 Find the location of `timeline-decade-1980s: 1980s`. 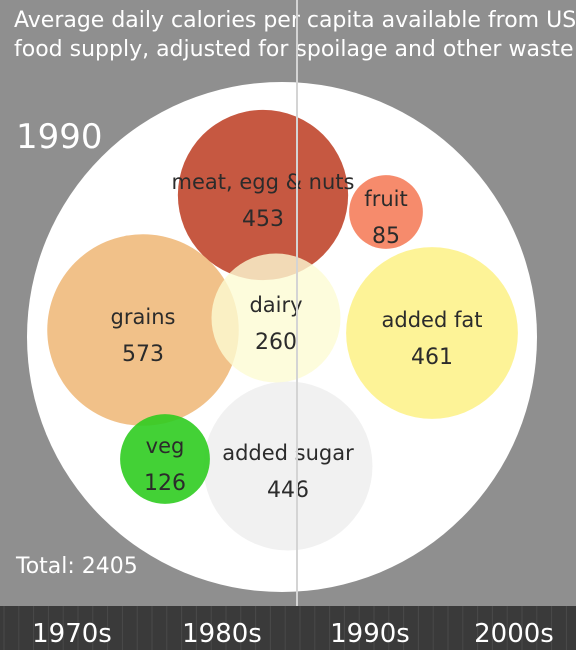

timeline-decade-1980s: 1980s is located at coordinates (222, 634).